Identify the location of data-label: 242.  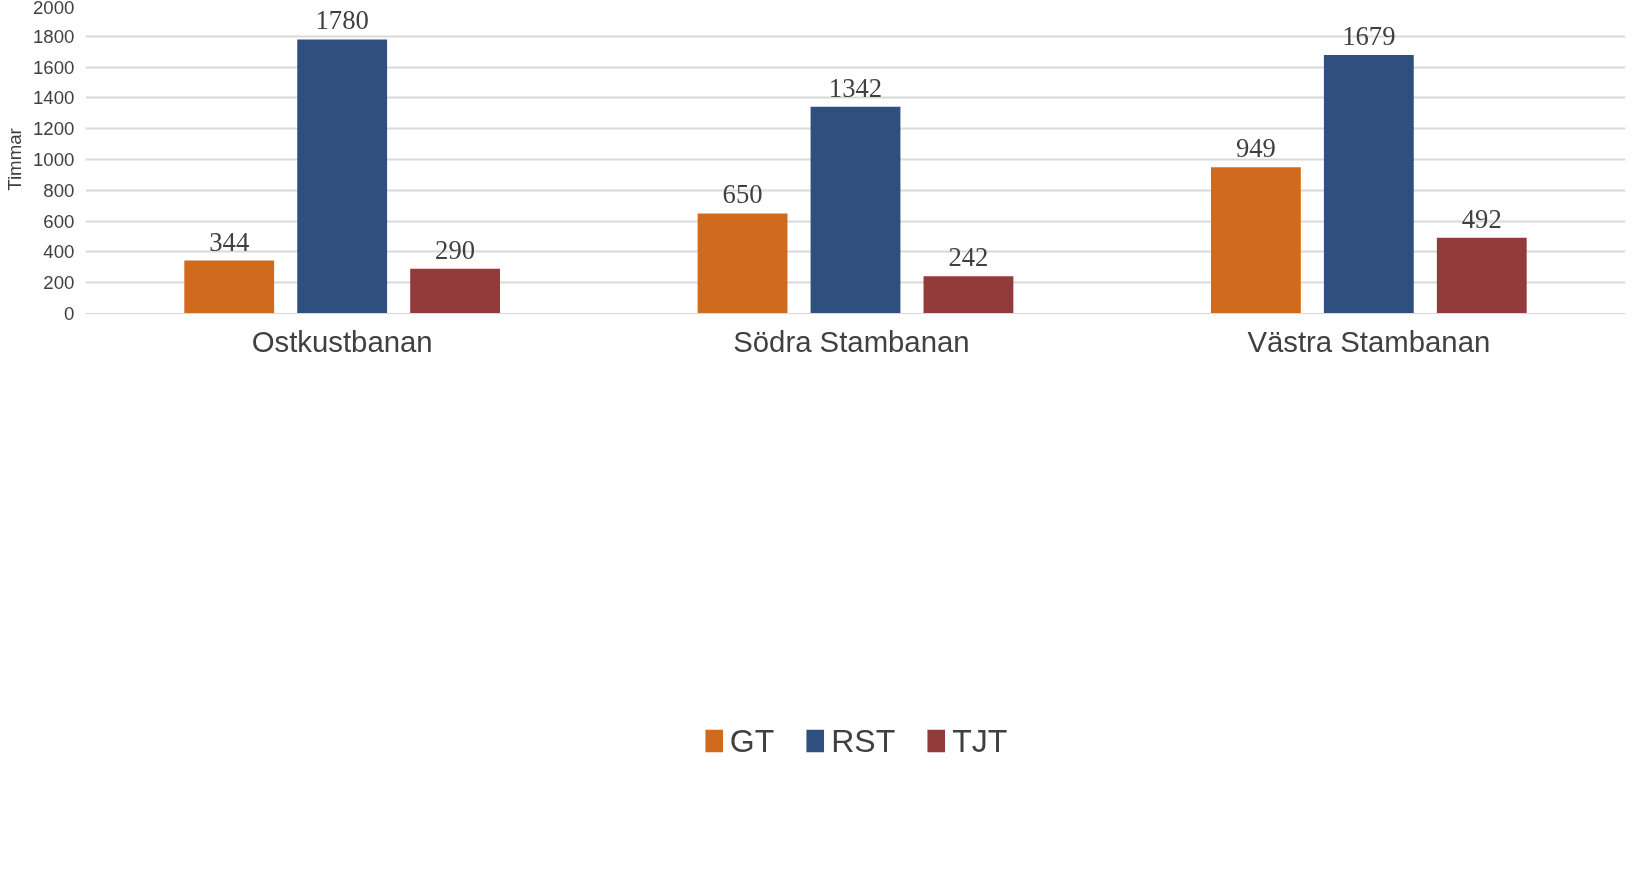
(968, 257).